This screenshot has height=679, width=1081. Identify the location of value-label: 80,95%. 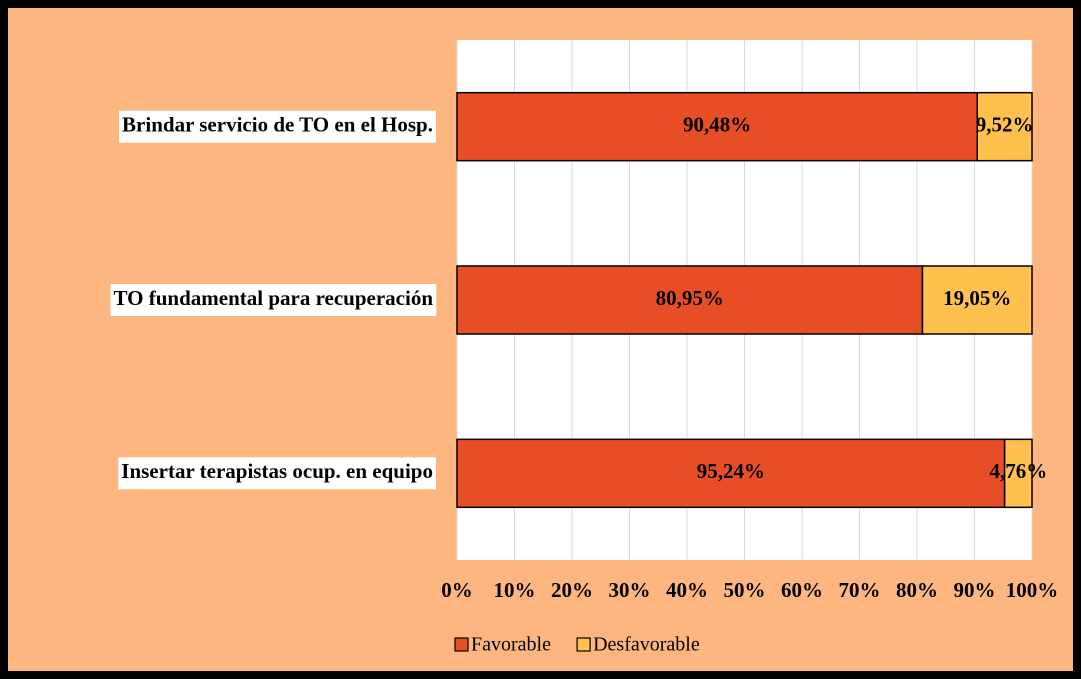
(690, 298).